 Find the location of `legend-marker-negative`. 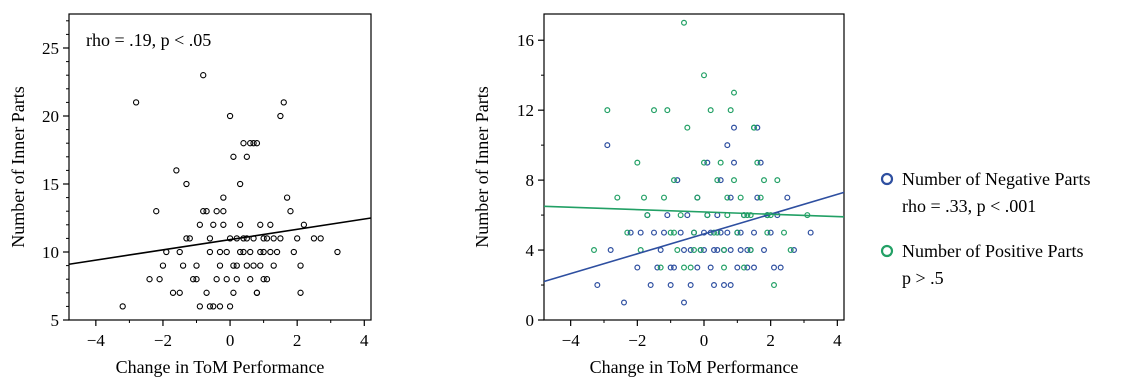

legend-marker-negative is located at coordinates (887, 179).